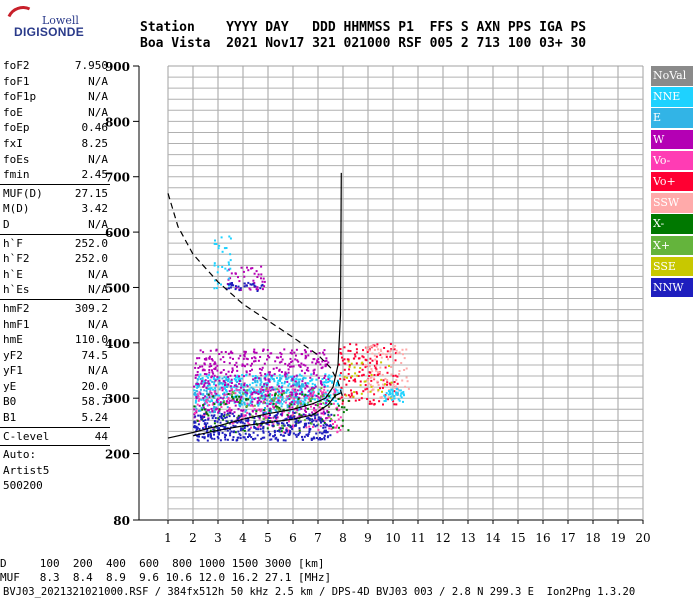 The image size is (700, 600). Describe the element at coordinates (98, 324) in the screenshot. I see `param-value: N/A` at that location.